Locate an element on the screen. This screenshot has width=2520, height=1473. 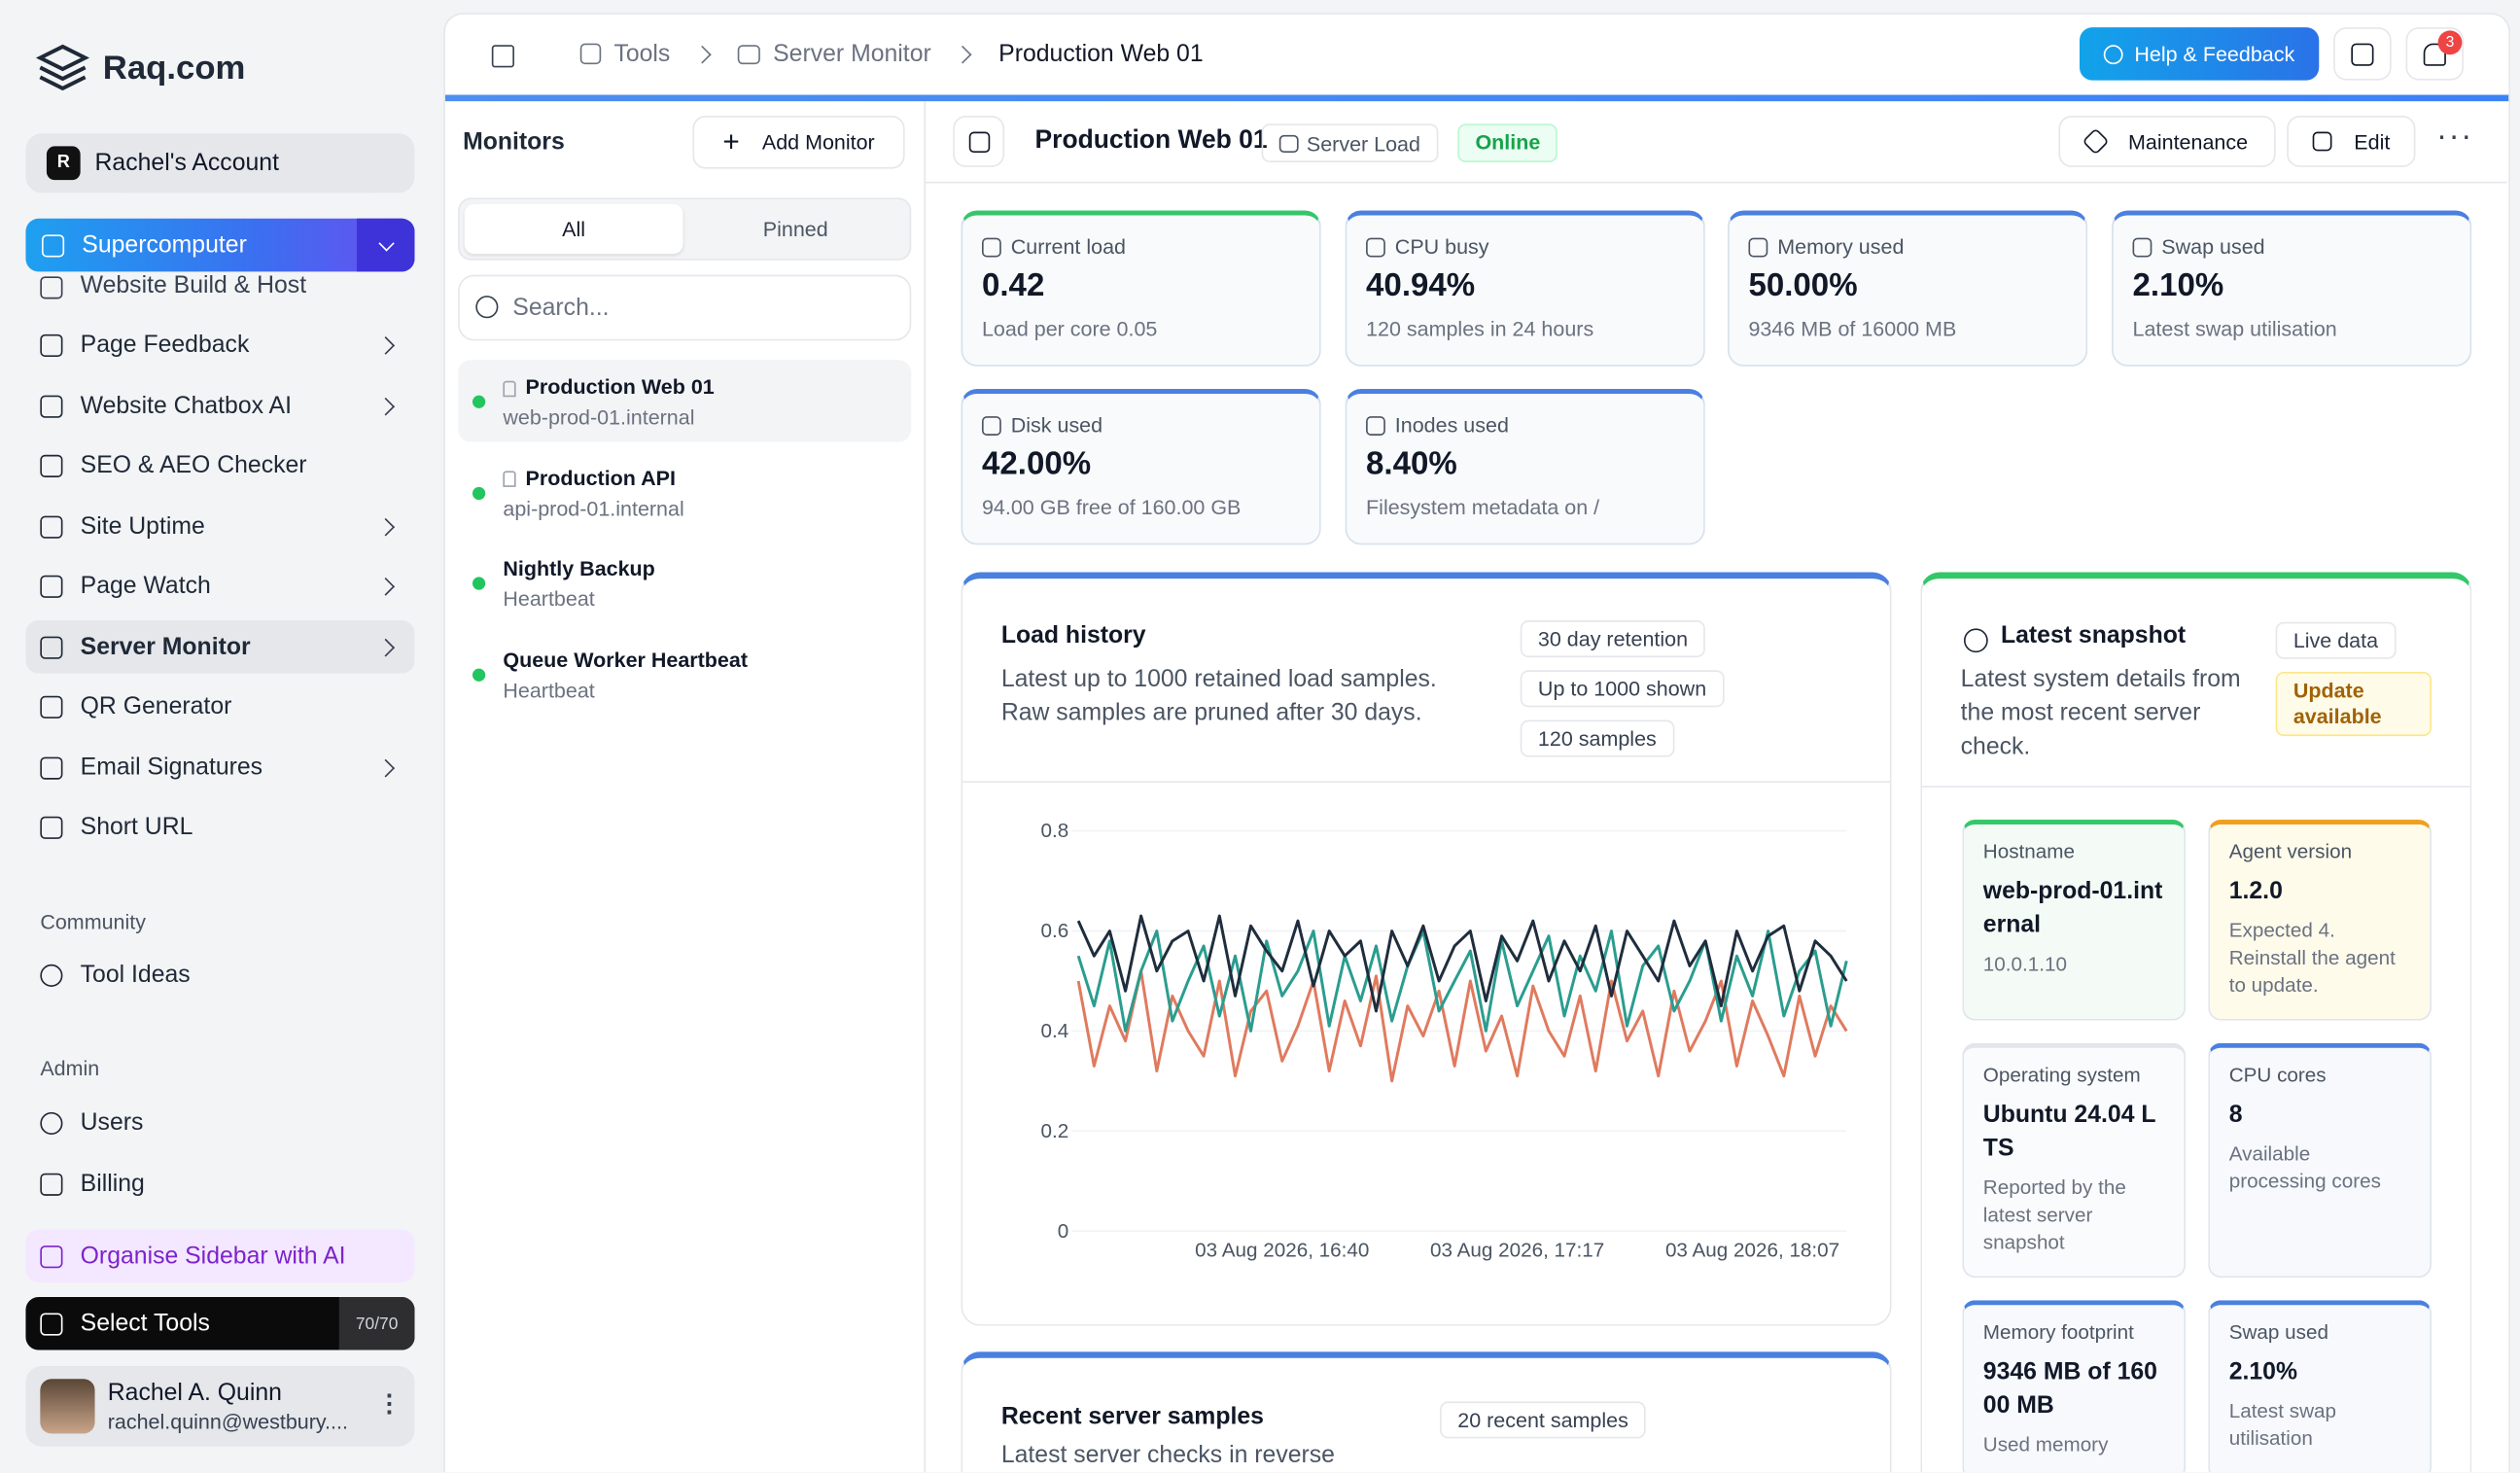
y-tick-label: 0.2 is located at coordinates (1055, 1131).